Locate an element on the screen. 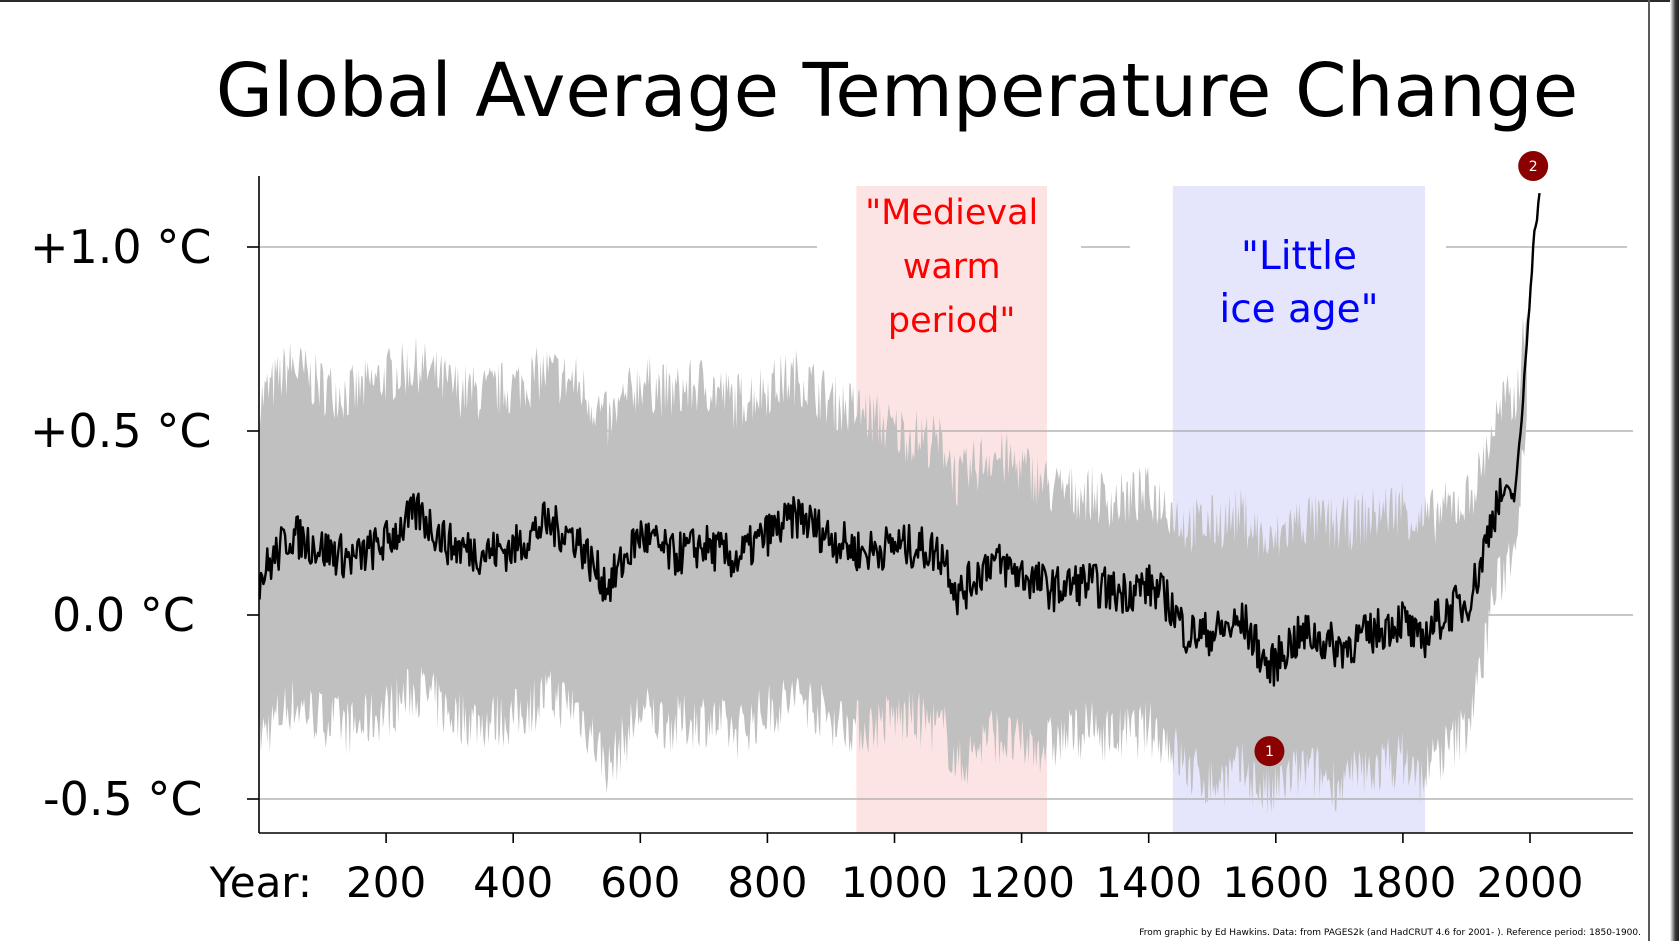  y-tick-label: 0.0 °C is located at coordinates (123, 615).